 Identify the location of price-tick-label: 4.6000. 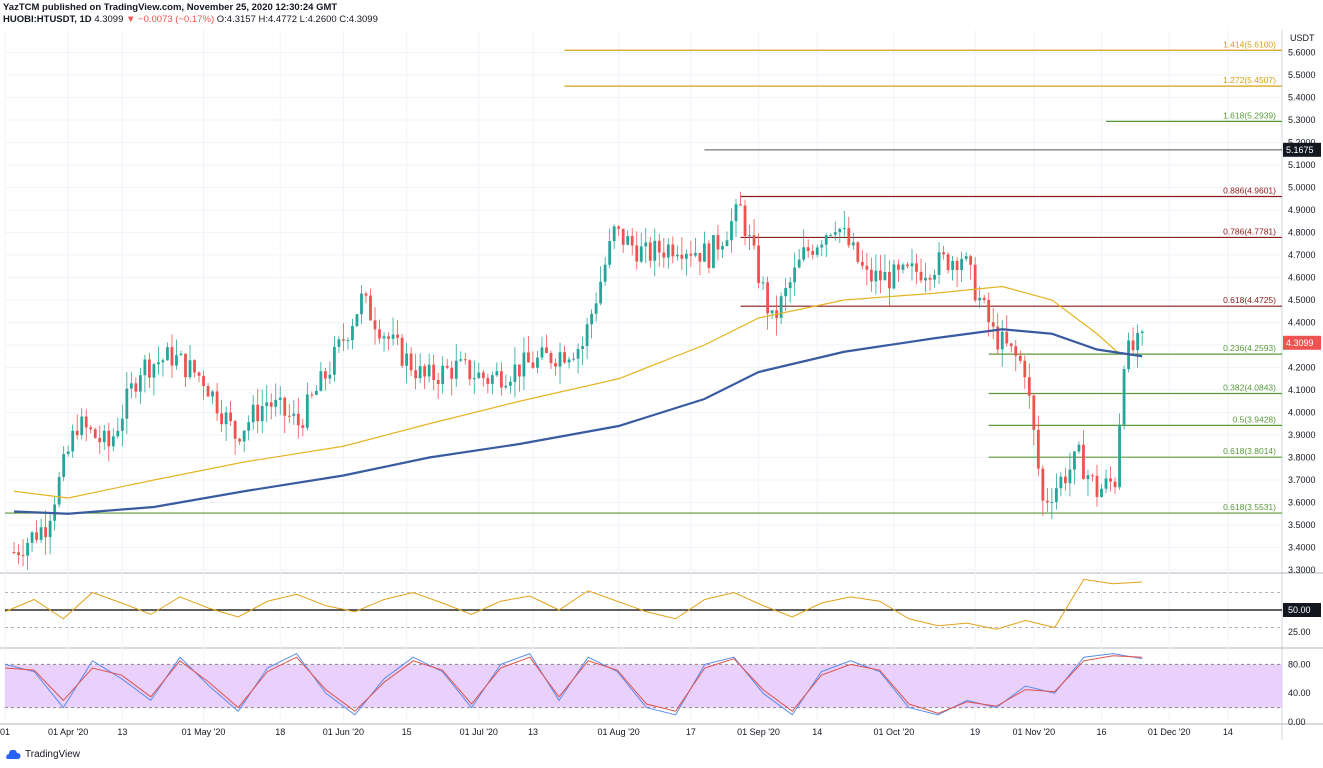
(1302, 278).